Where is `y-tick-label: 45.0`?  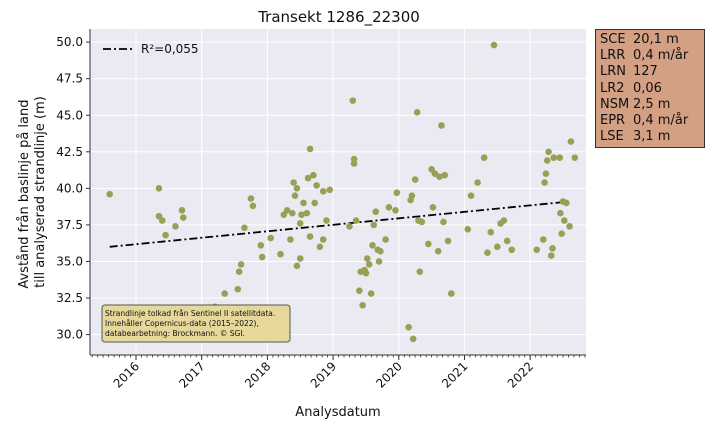
y-tick-label: 45.0 is located at coordinates (69, 115).